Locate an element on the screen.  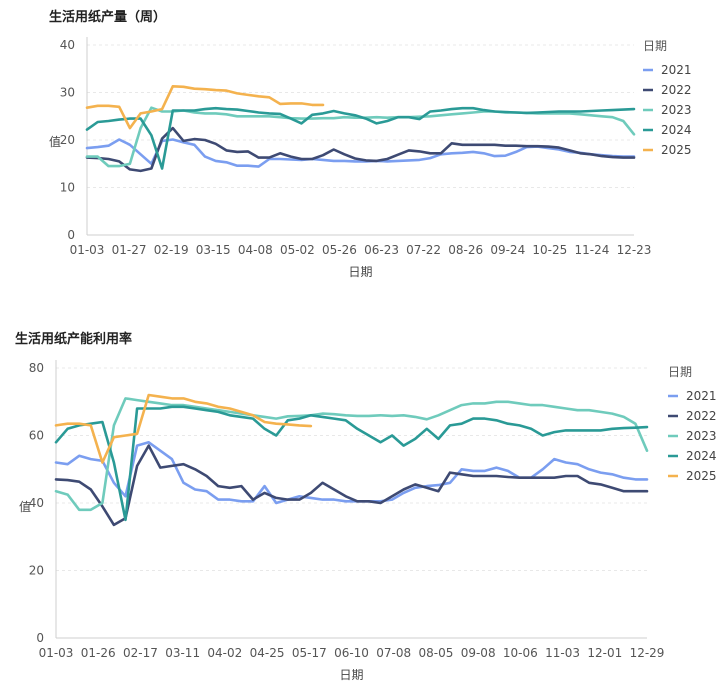
x-tick-label: 05-02 is located at coordinates (297, 250).